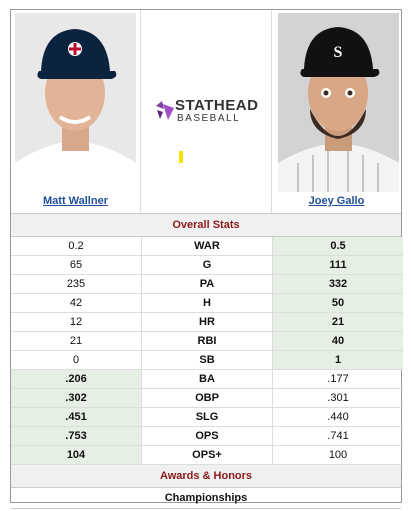  I want to click on stat-label: PA, so click(207, 284).